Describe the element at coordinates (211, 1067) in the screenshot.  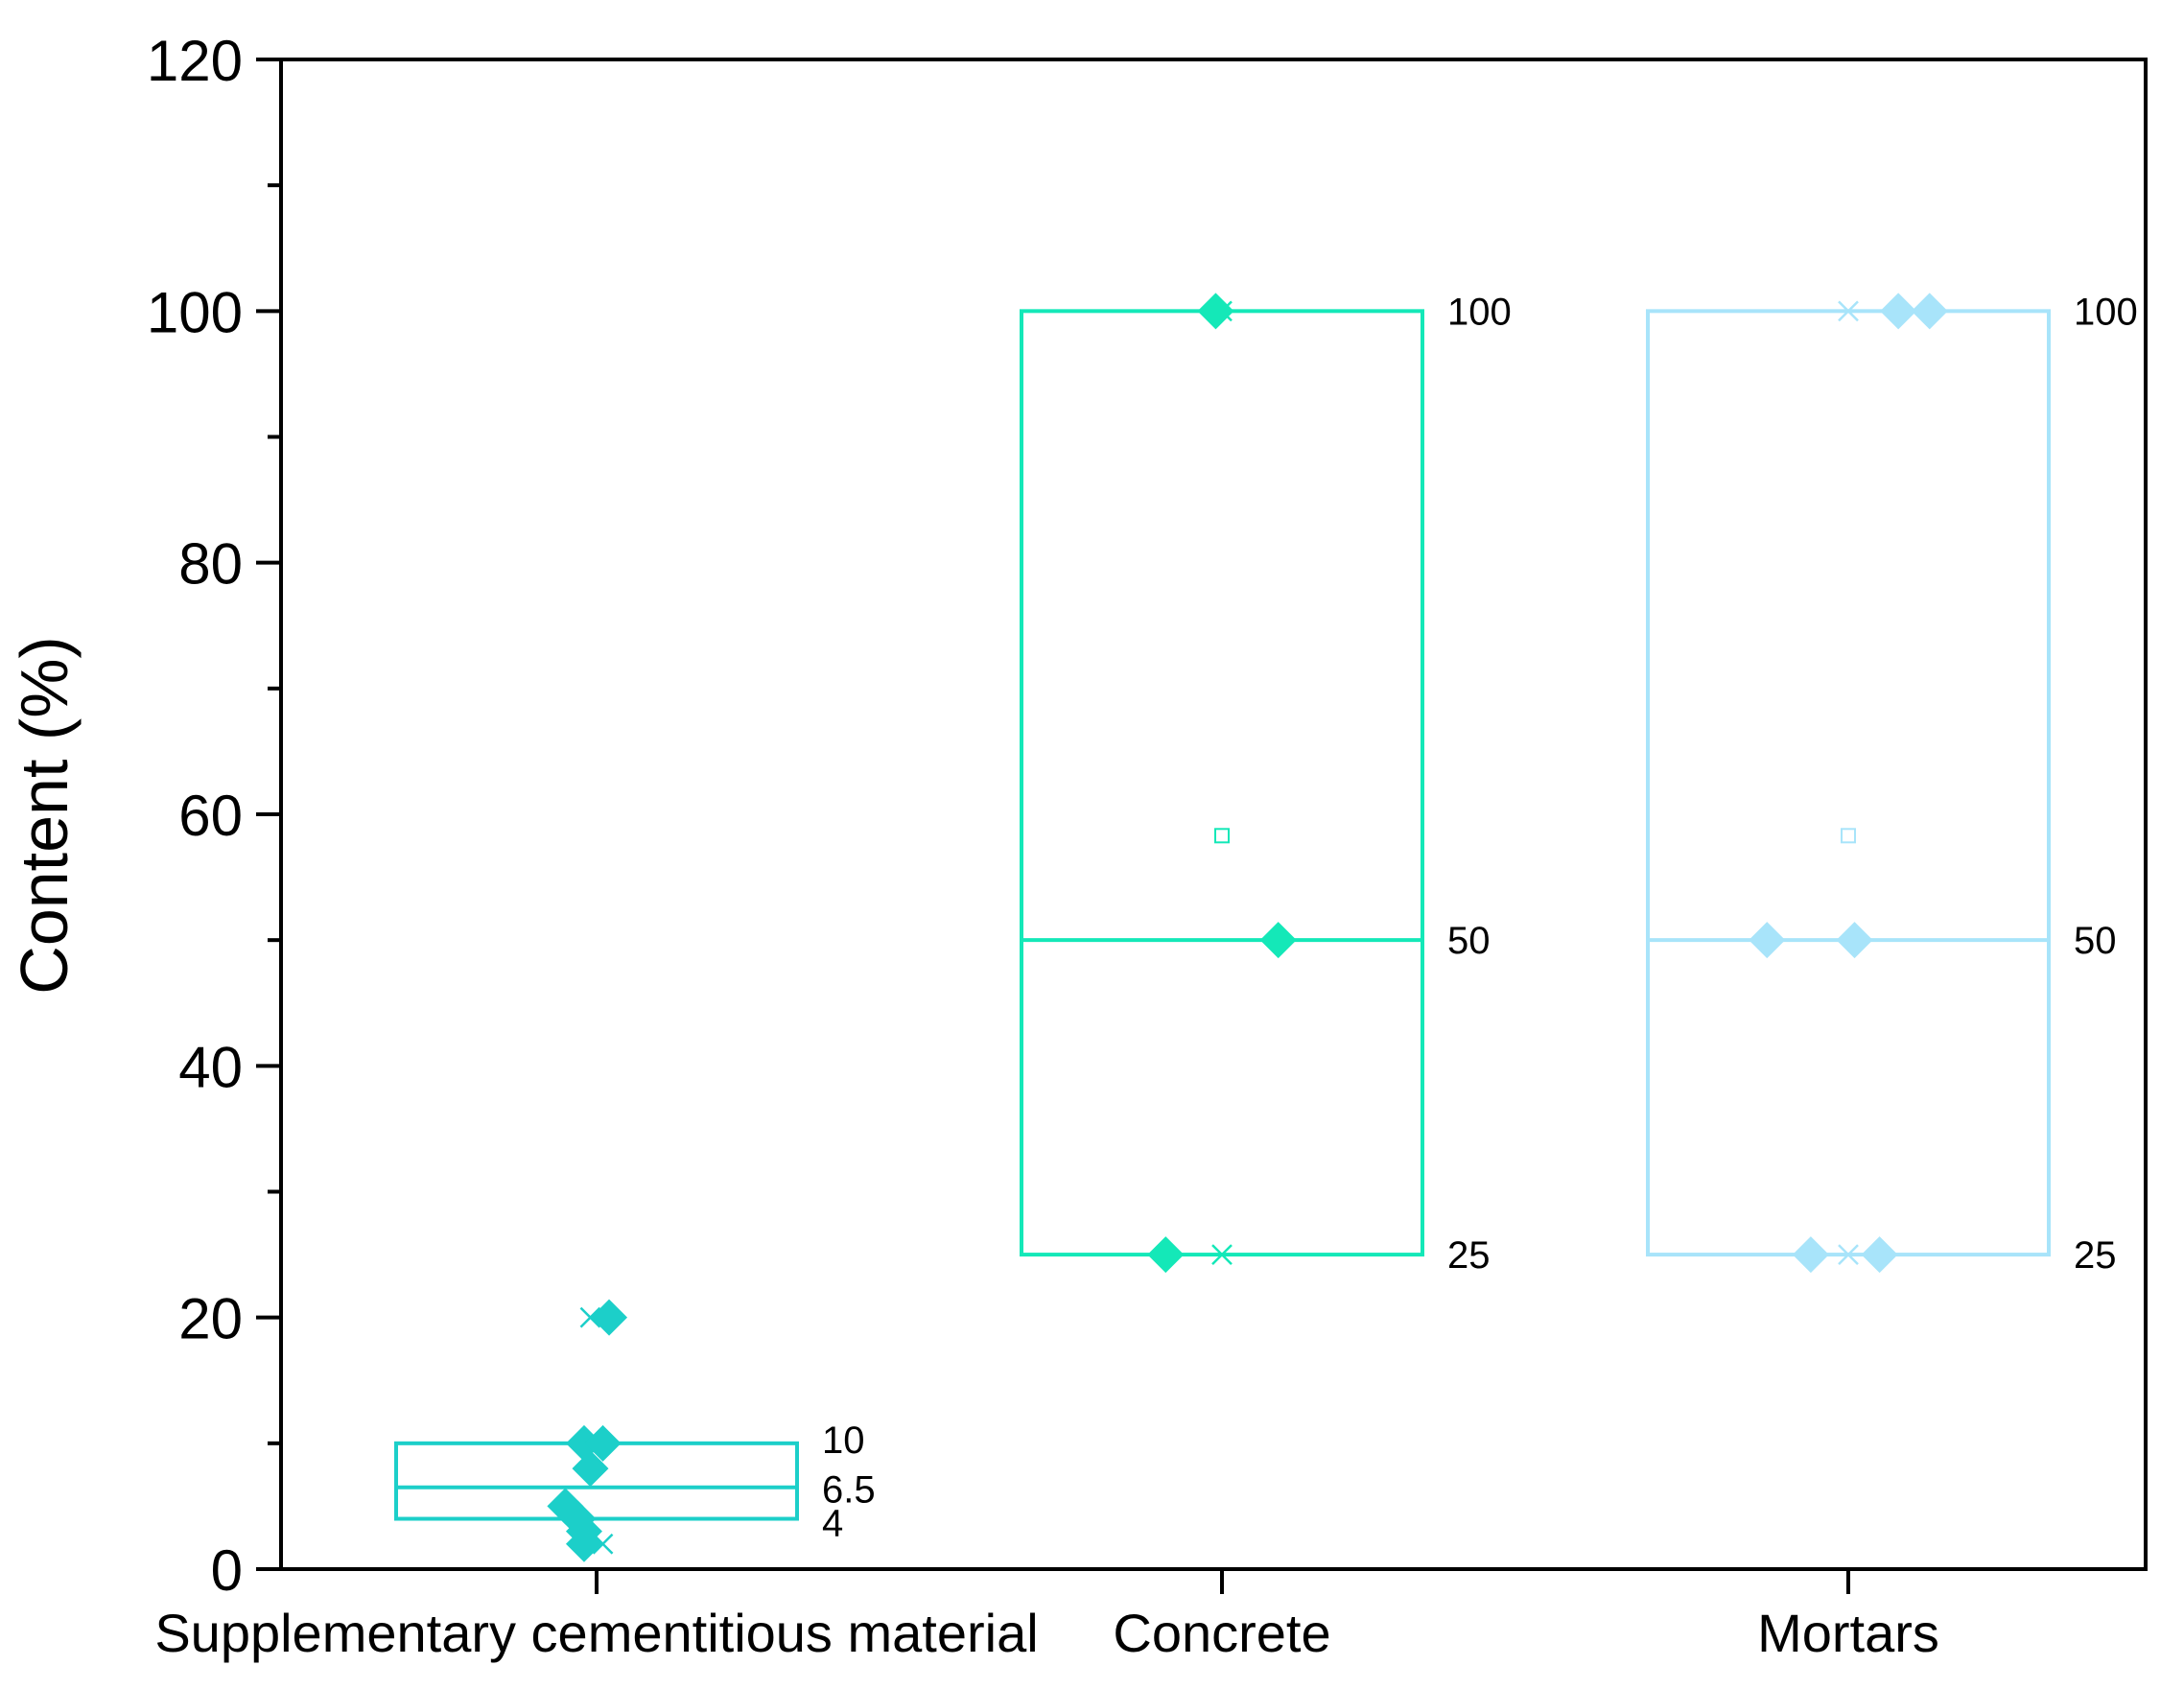
I see `y-tick-label: 40` at that location.